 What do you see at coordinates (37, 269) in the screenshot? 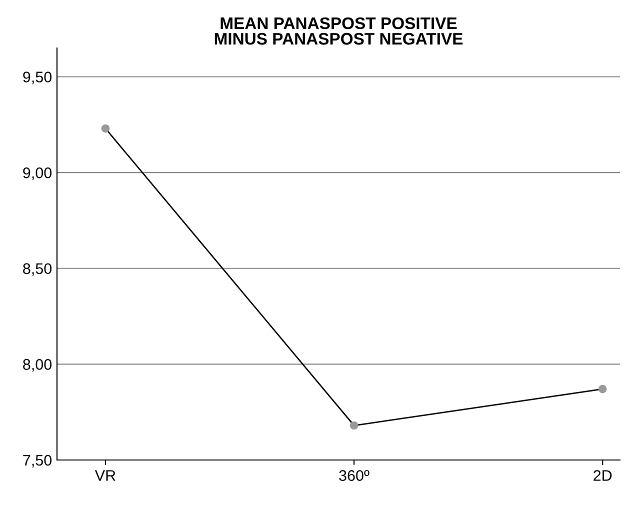
I see `y-tick-label: 8,50` at bounding box center [37, 269].